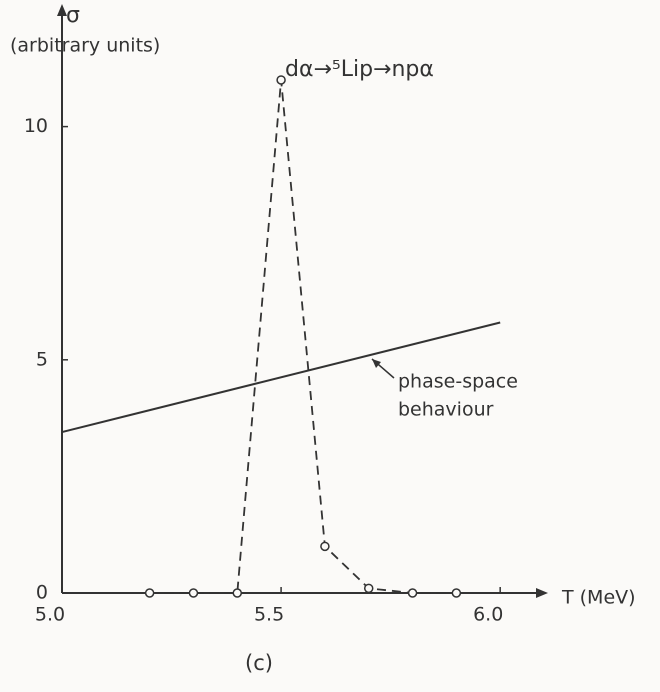 The image size is (660, 692). What do you see at coordinates (42, 359) in the screenshot?
I see `y-tick-label: 5` at bounding box center [42, 359].